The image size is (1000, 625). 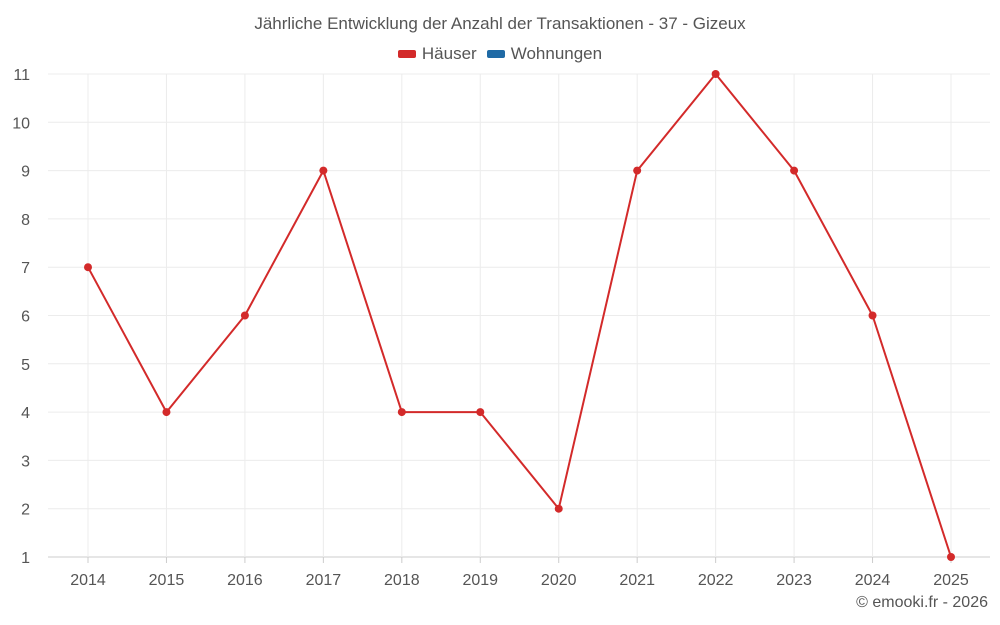 What do you see at coordinates (716, 580) in the screenshot?
I see `x-tick-label: 2022` at bounding box center [716, 580].